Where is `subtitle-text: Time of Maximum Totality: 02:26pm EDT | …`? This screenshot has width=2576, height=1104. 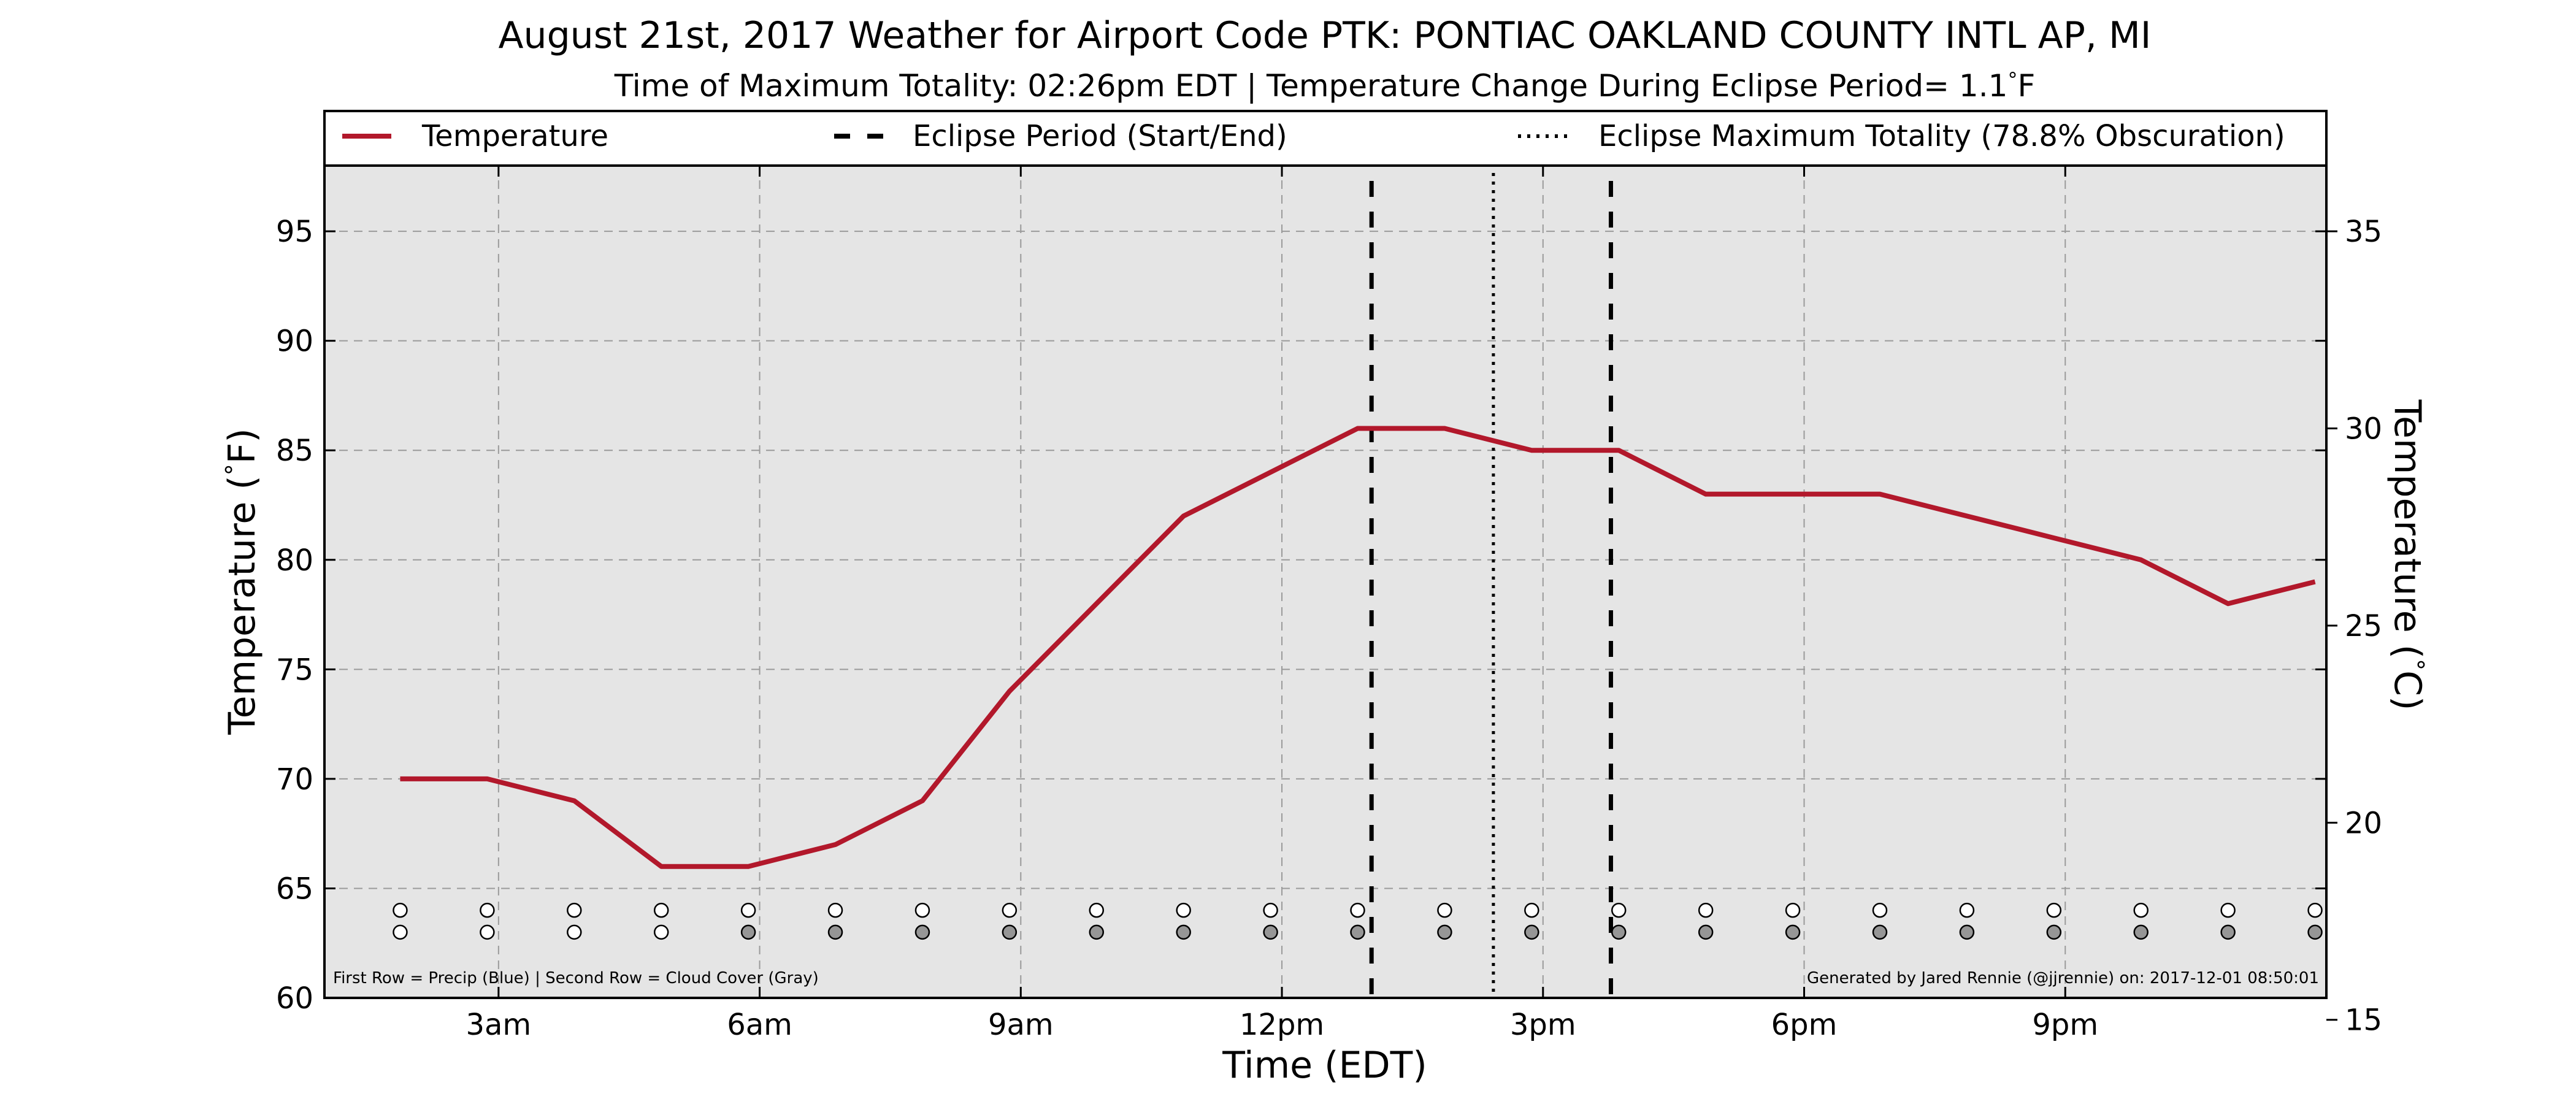
subtitle-text: Time of Maximum Totality: 02:26pm EDT | … is located at coordinates (1311, 86).